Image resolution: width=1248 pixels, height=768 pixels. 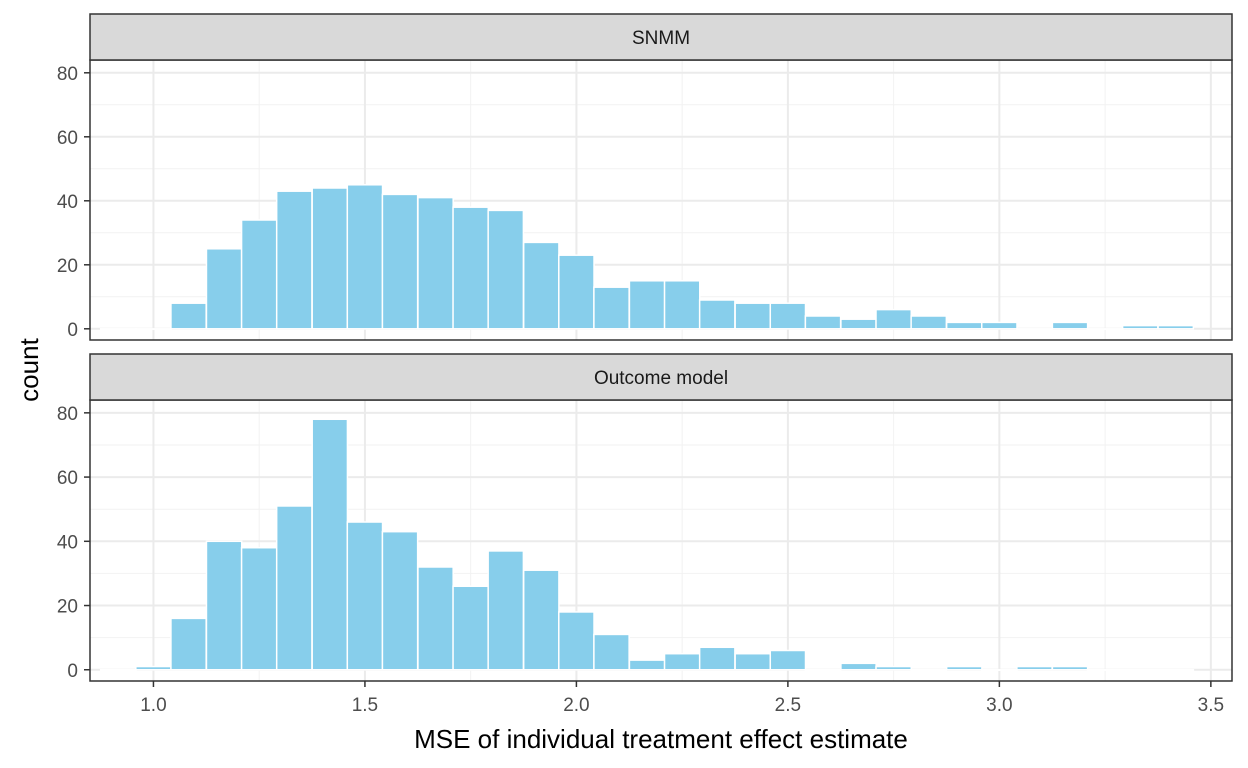 What do you see at coordinates (29, 369) in the screenshot?
I see `y-axis-title: count` at bounding box center [29, 369].